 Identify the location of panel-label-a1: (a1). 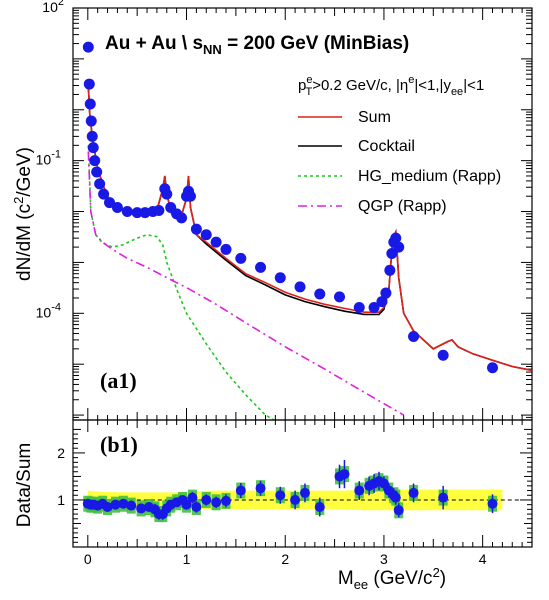
(118, 380).